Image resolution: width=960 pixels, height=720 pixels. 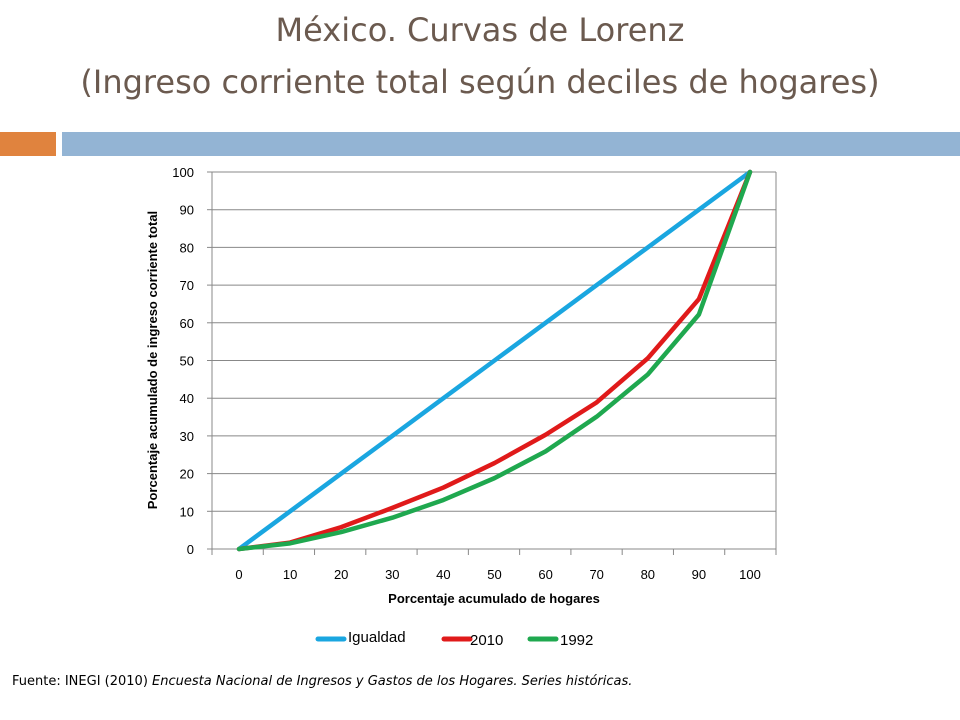 I want to click on y-tick-labels: 0 10 20 30 40 50 60 70 80 90 100, so click(x=183, y=361).